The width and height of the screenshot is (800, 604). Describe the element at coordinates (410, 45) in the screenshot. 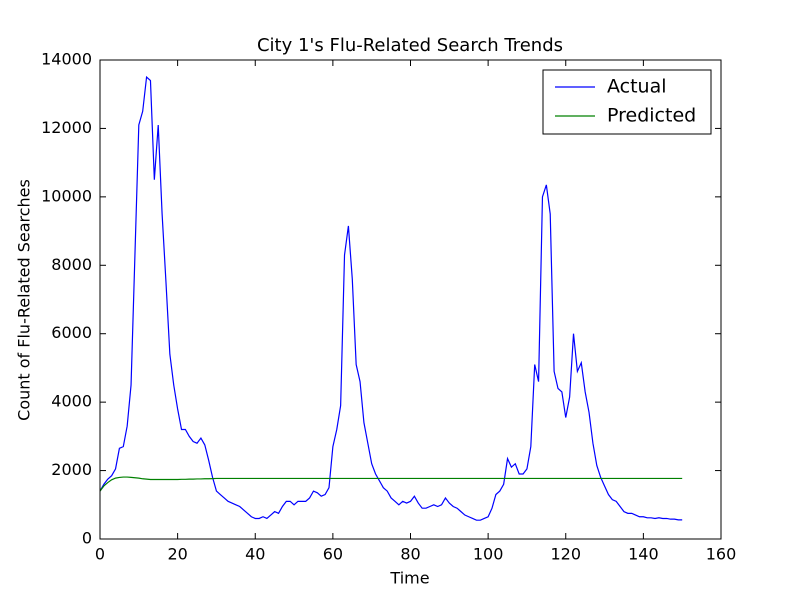

I see `chart-title: City 1's Flu-Related Search Trends` at that location.